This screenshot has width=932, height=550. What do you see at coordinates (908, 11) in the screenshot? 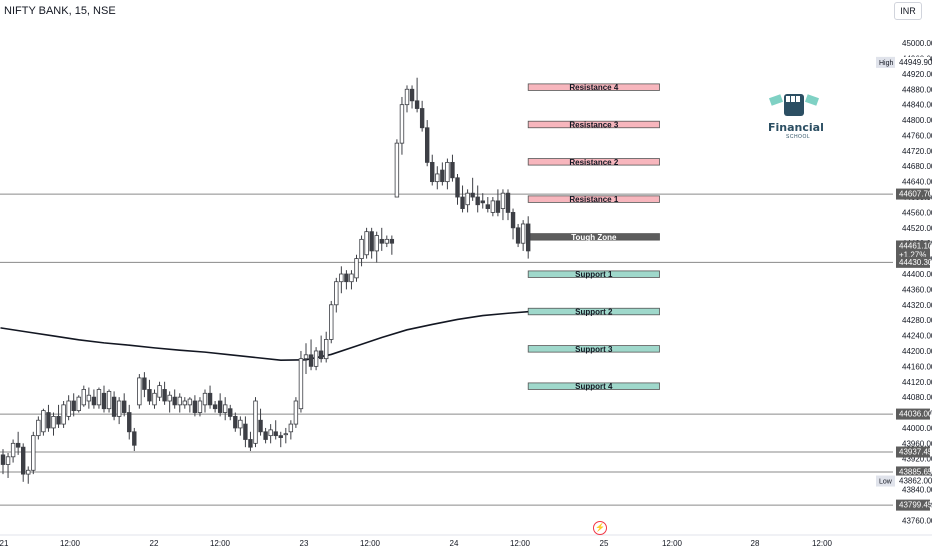
I see `currency-button: INR` at bounding box center [908, 11].